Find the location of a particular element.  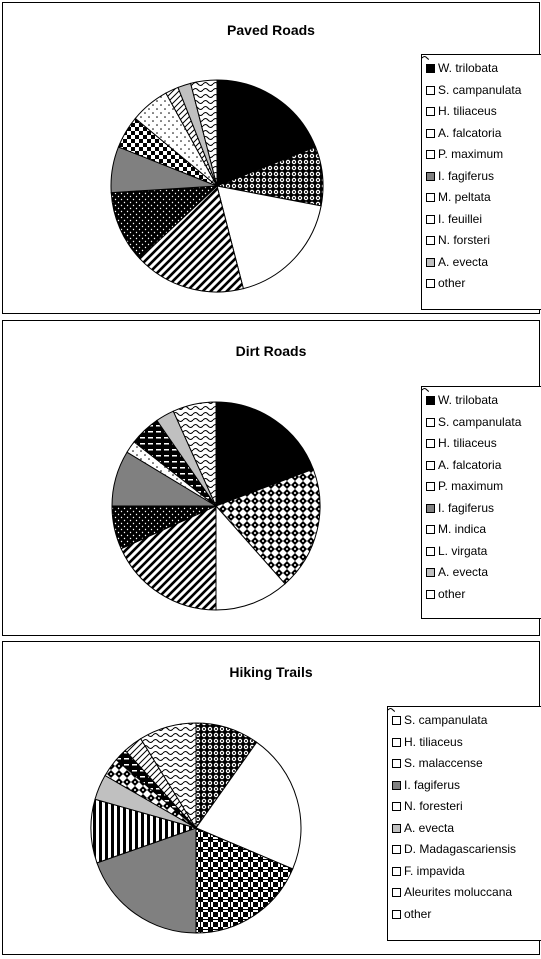

legend-item: A. falcatoria is located at coordinates (481, 100).